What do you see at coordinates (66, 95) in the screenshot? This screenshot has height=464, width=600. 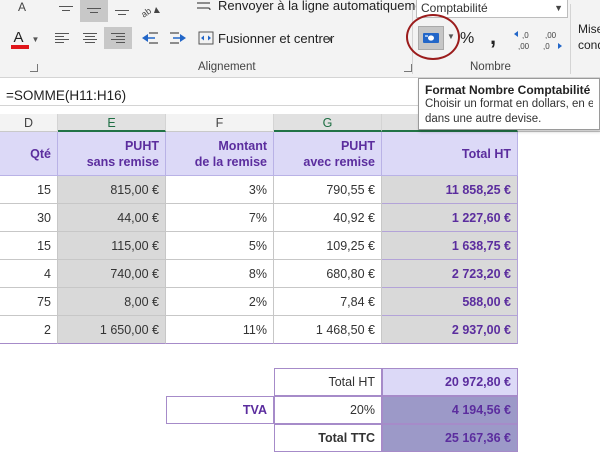 I see `formula-text: =SOMME(H11:H16)` at bounding box center [66, 95].